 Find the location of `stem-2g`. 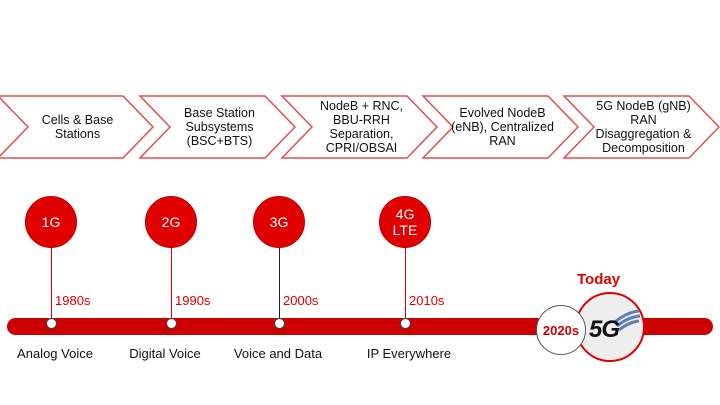

stem-2g is located at coordinates (171, 284).